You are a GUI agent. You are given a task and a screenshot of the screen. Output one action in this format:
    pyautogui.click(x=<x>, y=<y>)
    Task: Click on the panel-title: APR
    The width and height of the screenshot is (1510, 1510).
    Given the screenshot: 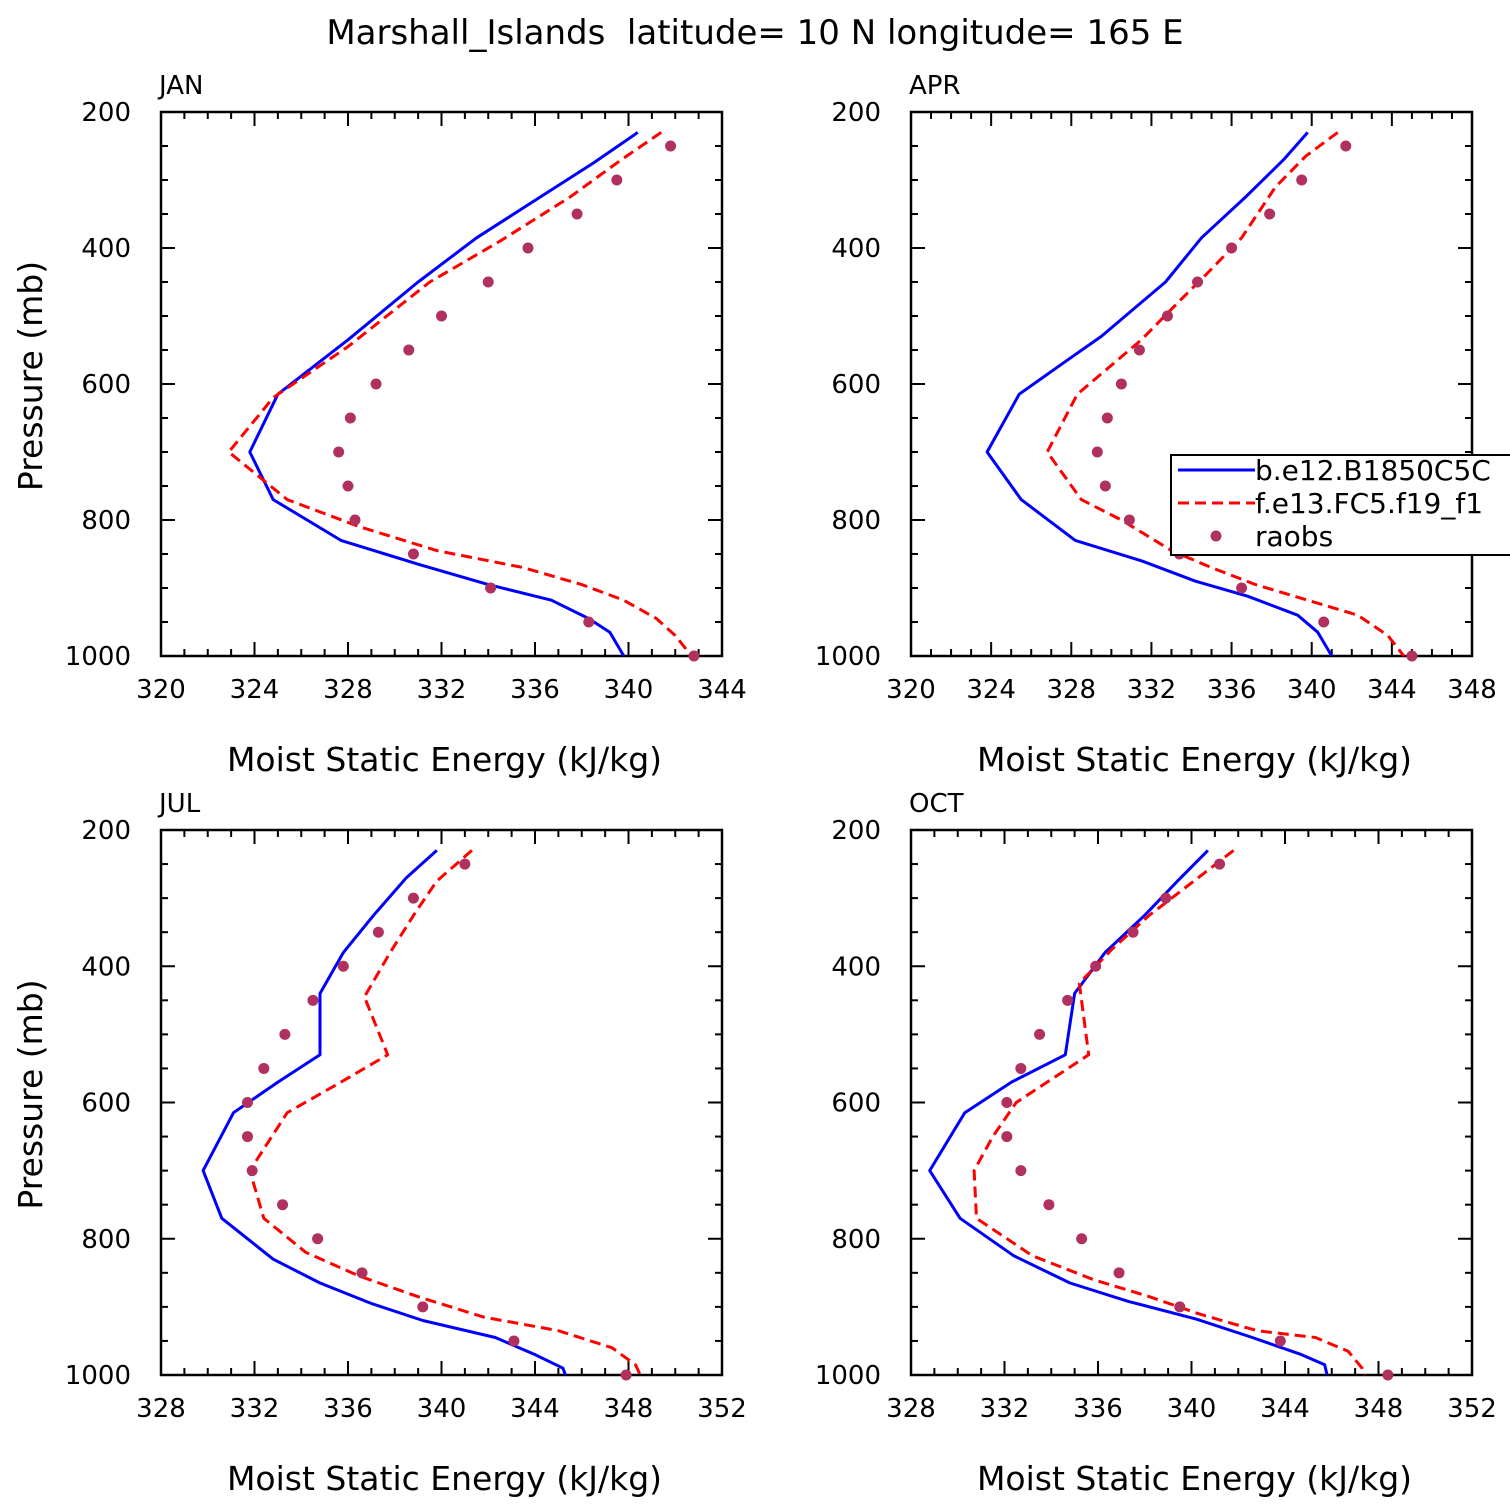 What is the action you would take?
    pyautogui.click(x=935, y=86)
    